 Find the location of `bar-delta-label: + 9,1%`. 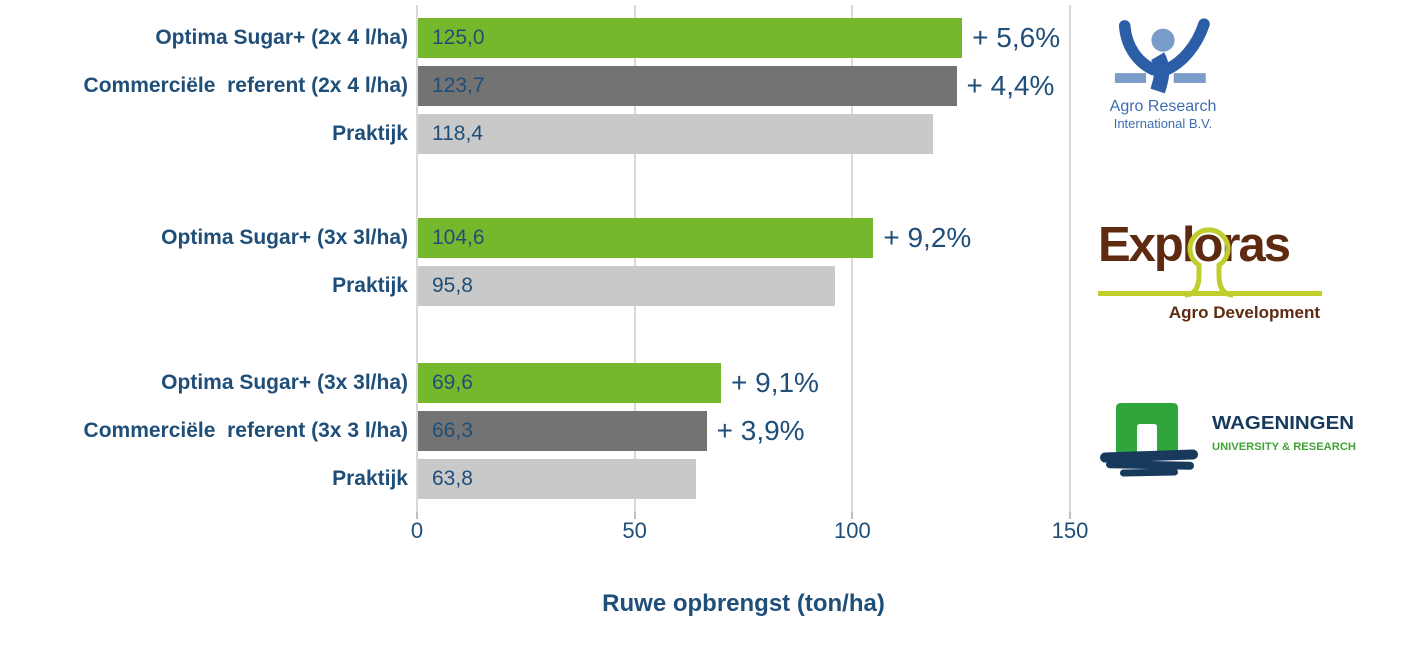

bar-delta-label: + 9,1% is located at coordinates (774, 382).